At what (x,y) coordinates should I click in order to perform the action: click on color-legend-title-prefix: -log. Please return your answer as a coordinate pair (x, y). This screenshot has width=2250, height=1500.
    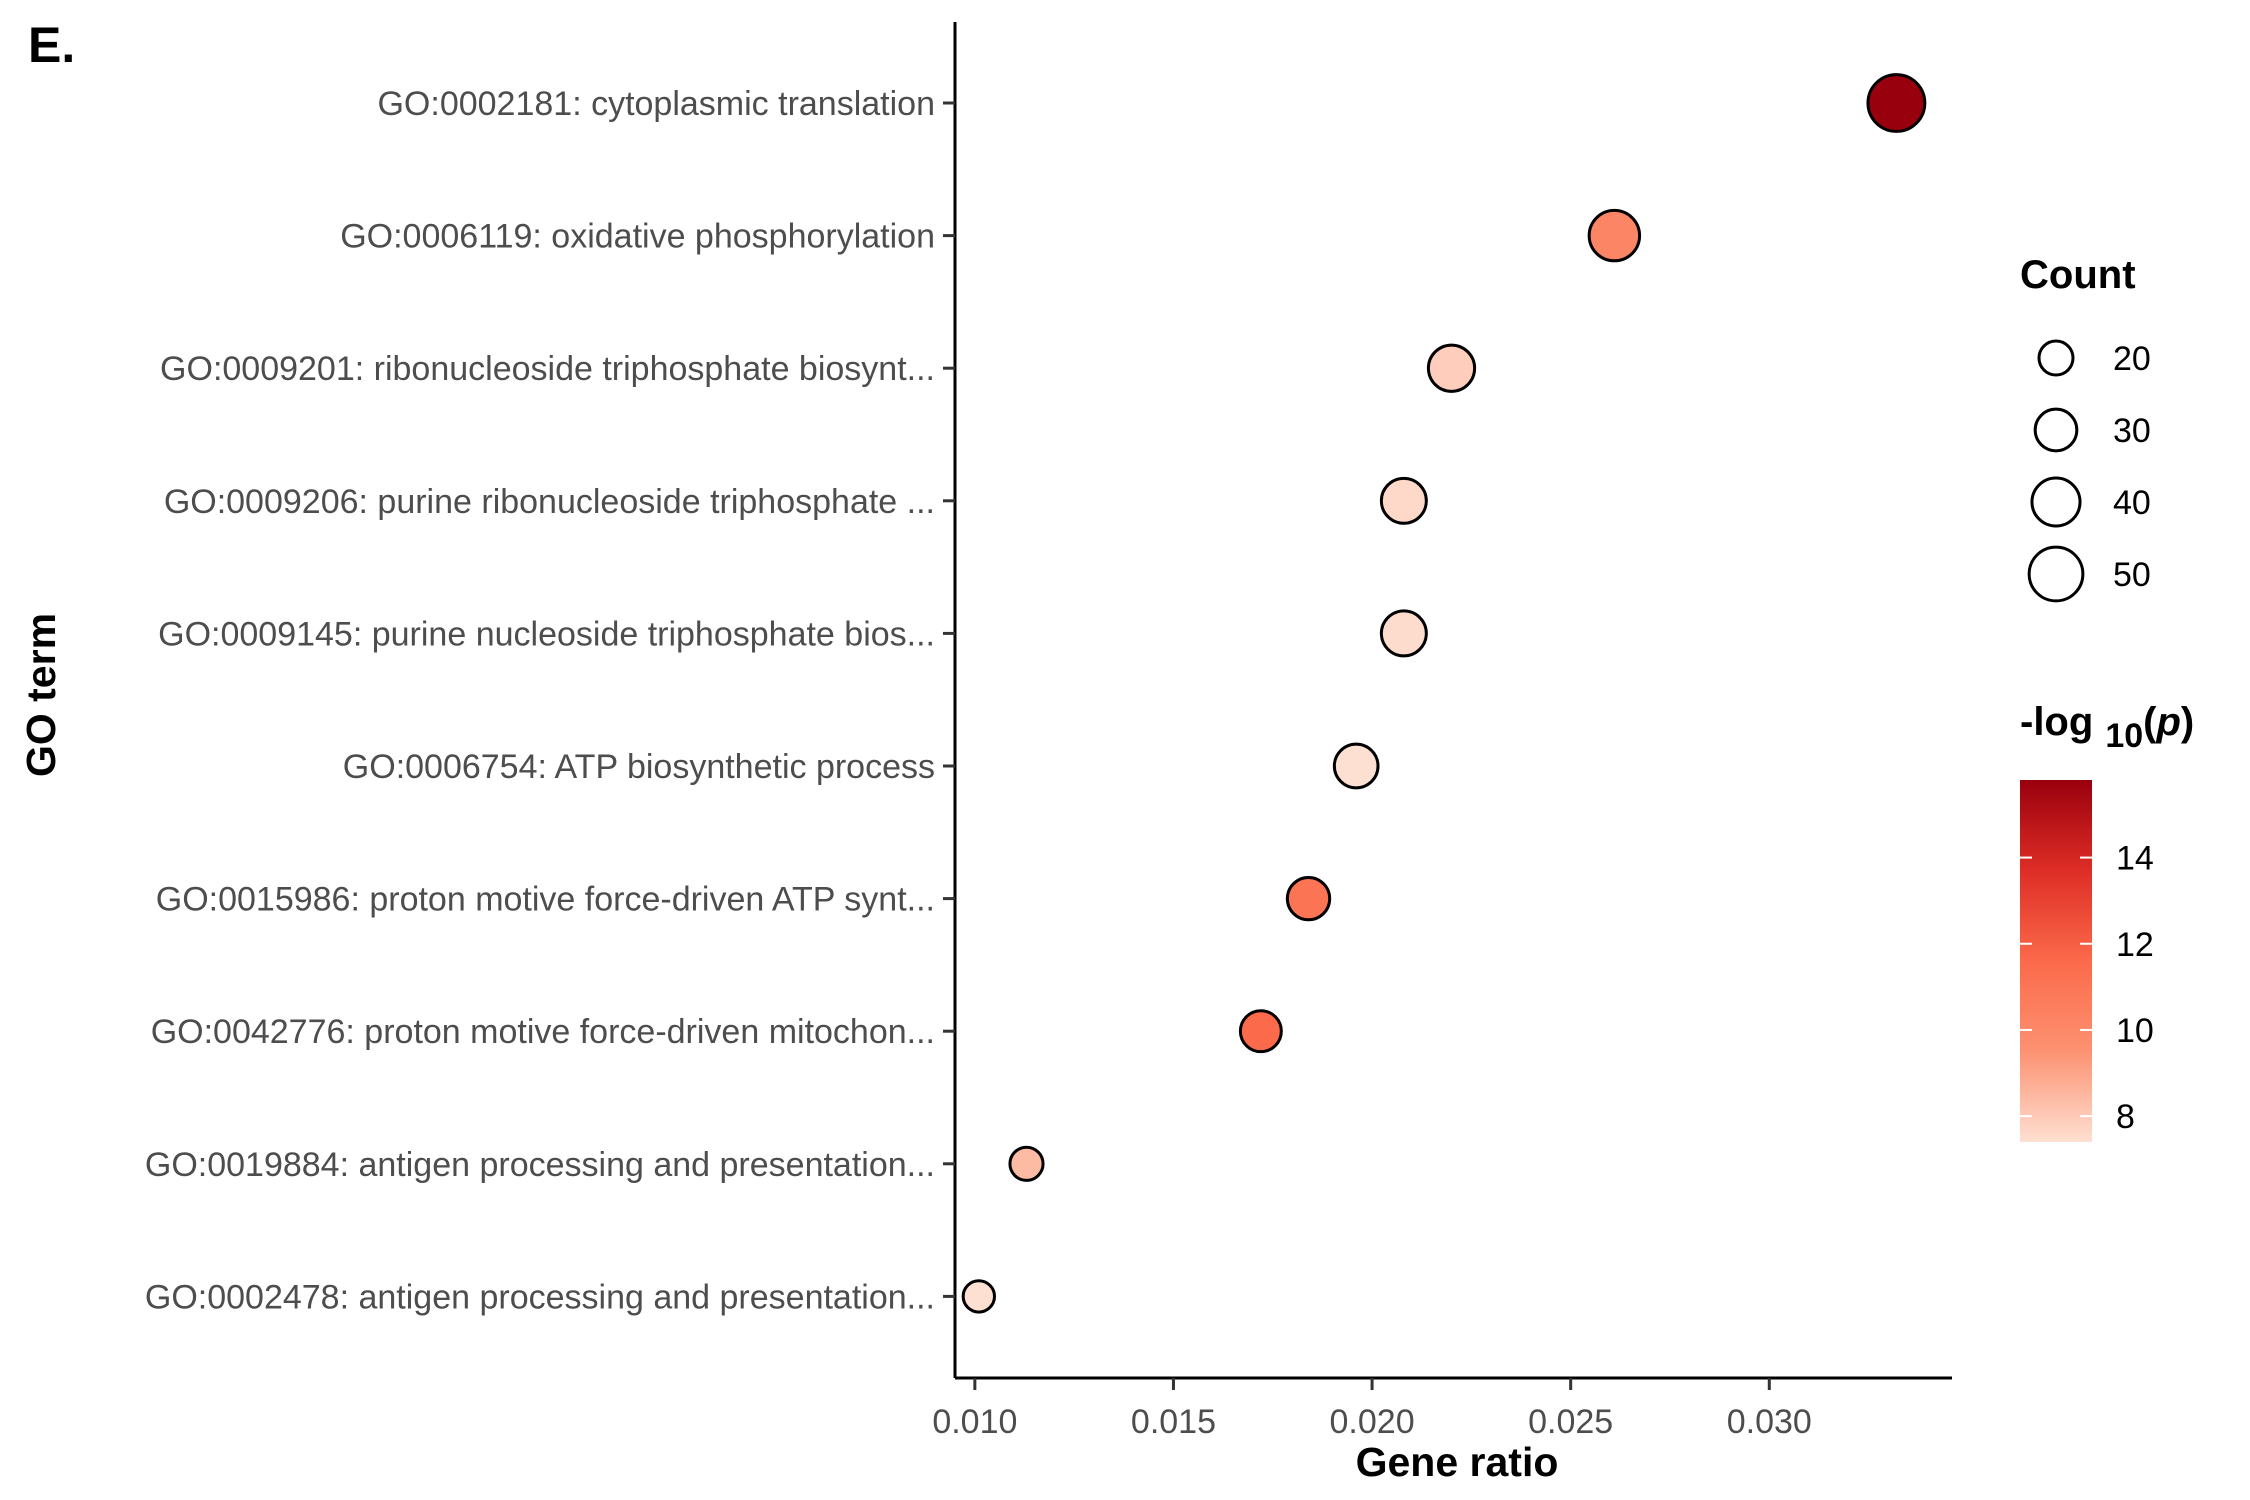
    Looking at the image, I should click on (2056, 722).